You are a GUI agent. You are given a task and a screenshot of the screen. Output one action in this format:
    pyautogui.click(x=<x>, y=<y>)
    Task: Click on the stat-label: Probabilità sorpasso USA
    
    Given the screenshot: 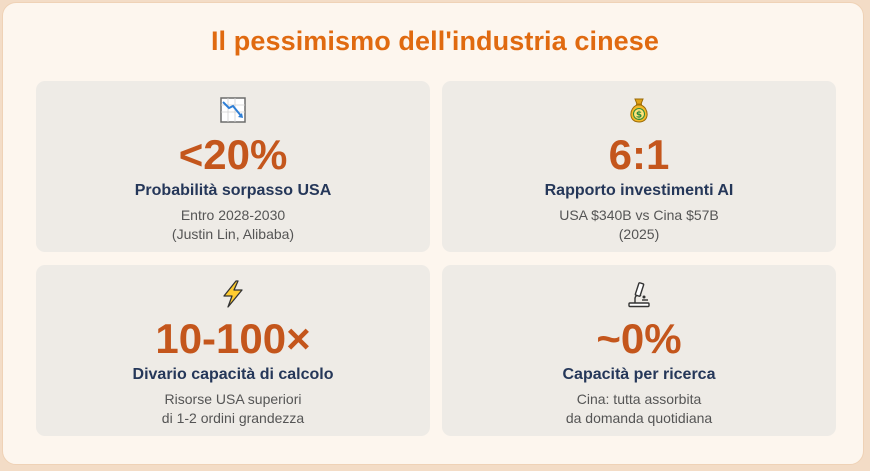 What is the action you would take?
    pyautogui.click(x=233, y=190)
    